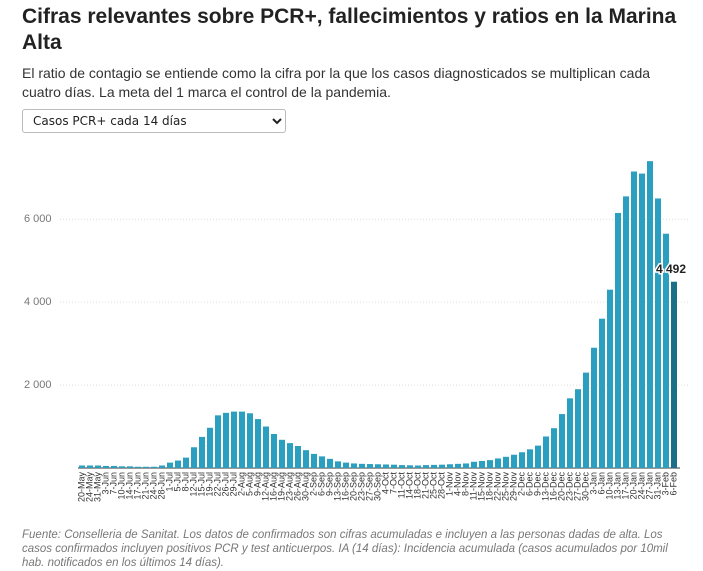 The image size is (703, 571). I want to click on x-tick-label: 2-Sep, so click(313, 484).